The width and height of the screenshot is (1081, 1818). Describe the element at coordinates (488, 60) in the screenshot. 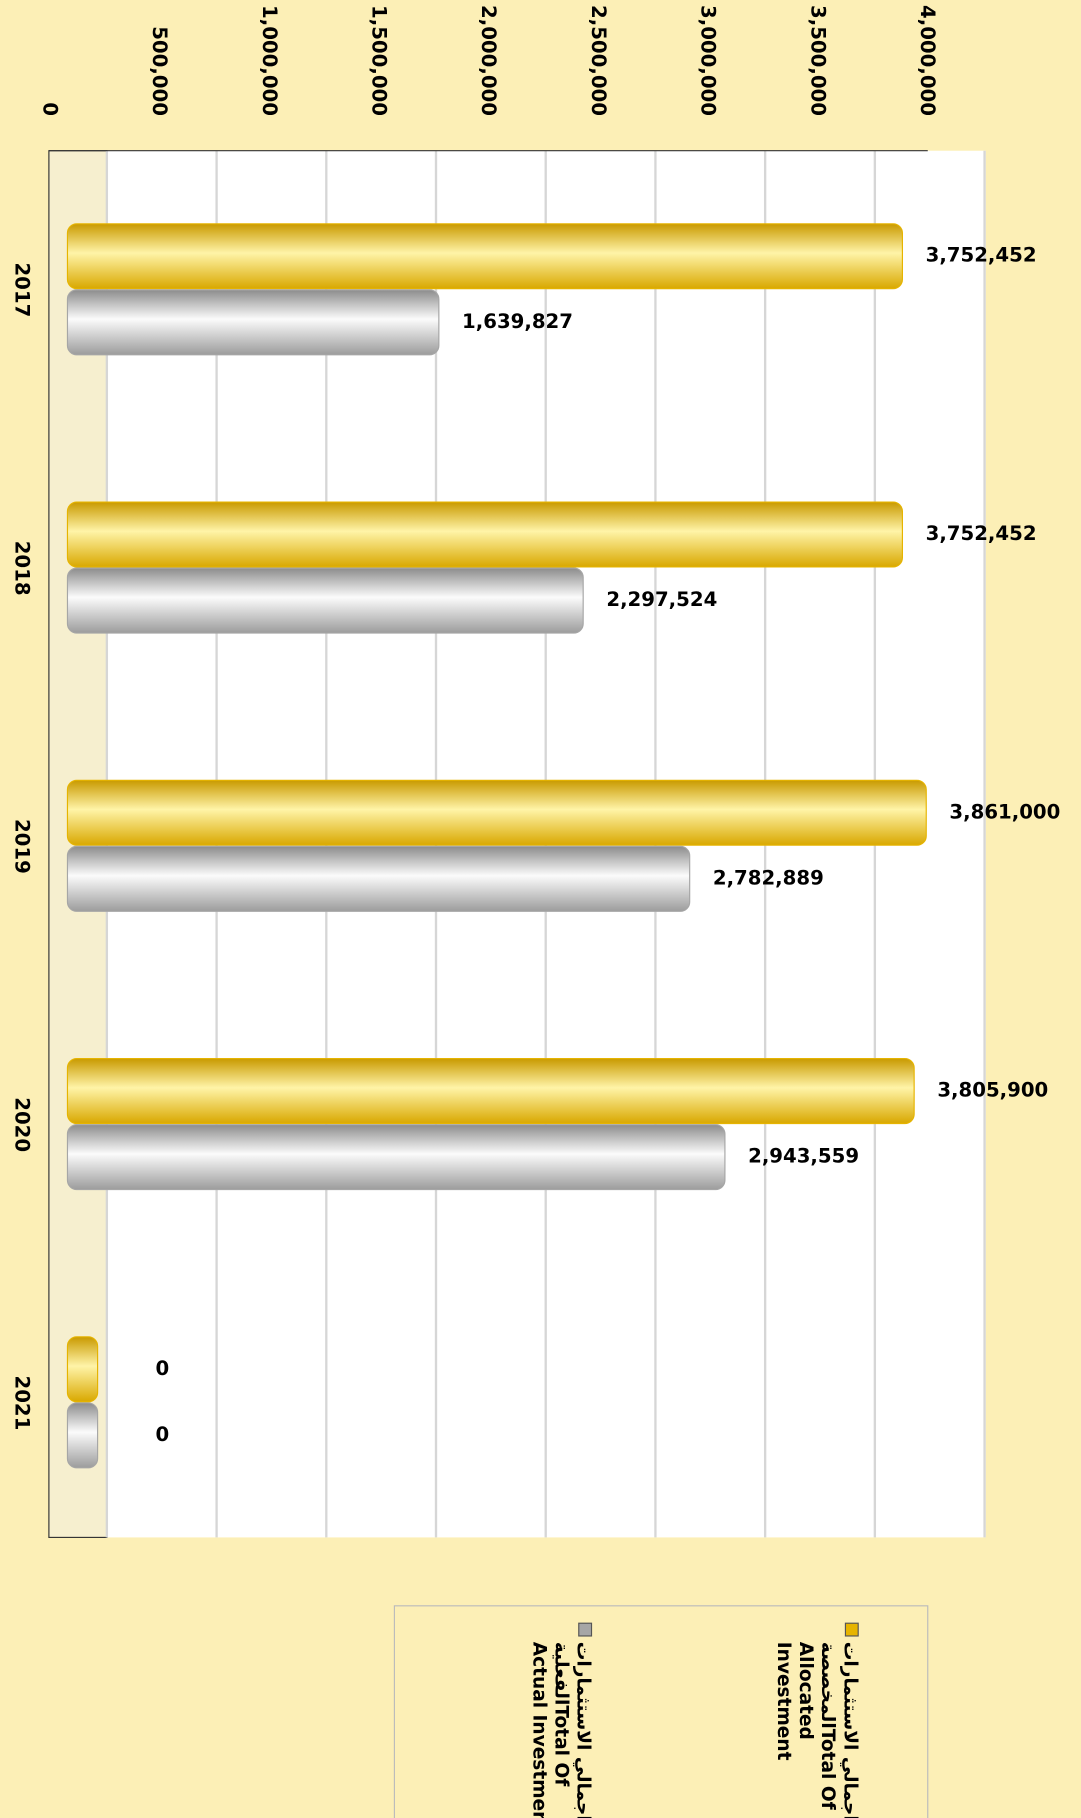

I see `y-tick-label: 2,000,000` at that location.